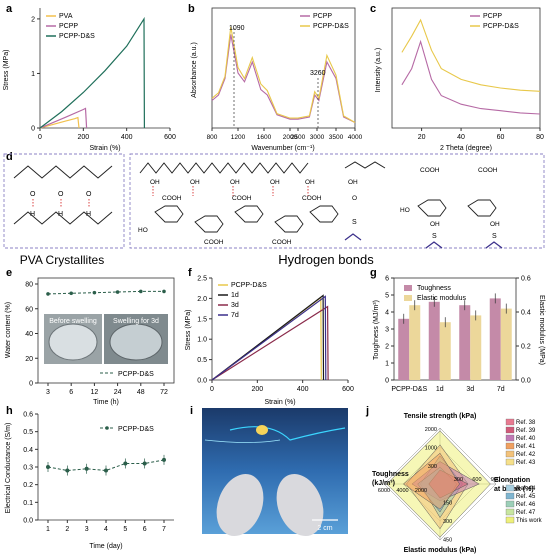 This screenshot has width=550, height=559. I want to click on x-tick-label: 4, so click(106, 529).